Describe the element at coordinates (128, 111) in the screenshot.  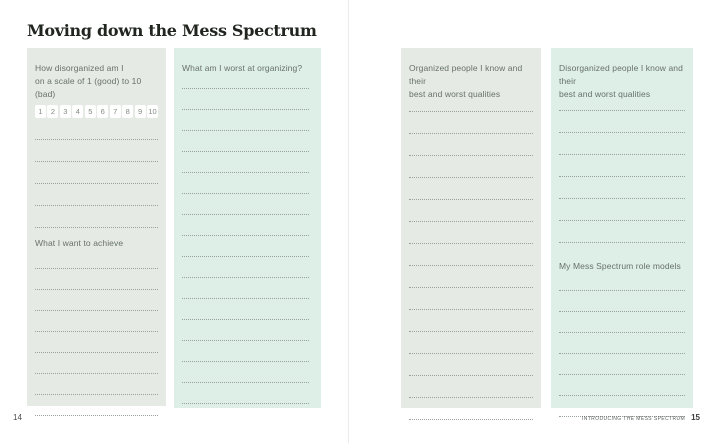
I see `scale-number-box: 8` at that location.